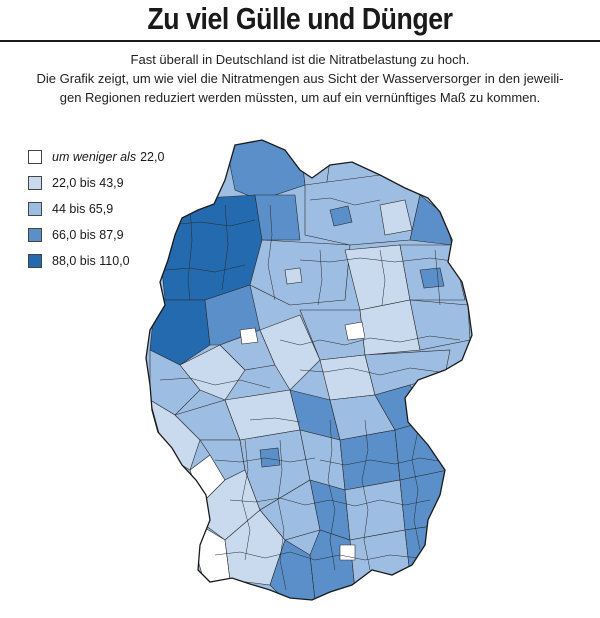  I want to click on district-sh-west, so click(265, 170).